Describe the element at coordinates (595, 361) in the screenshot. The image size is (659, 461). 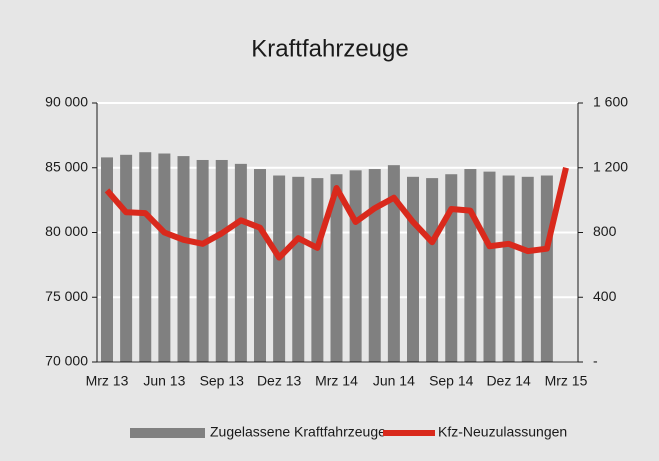
I see `y2-tick-label: -` at that location.